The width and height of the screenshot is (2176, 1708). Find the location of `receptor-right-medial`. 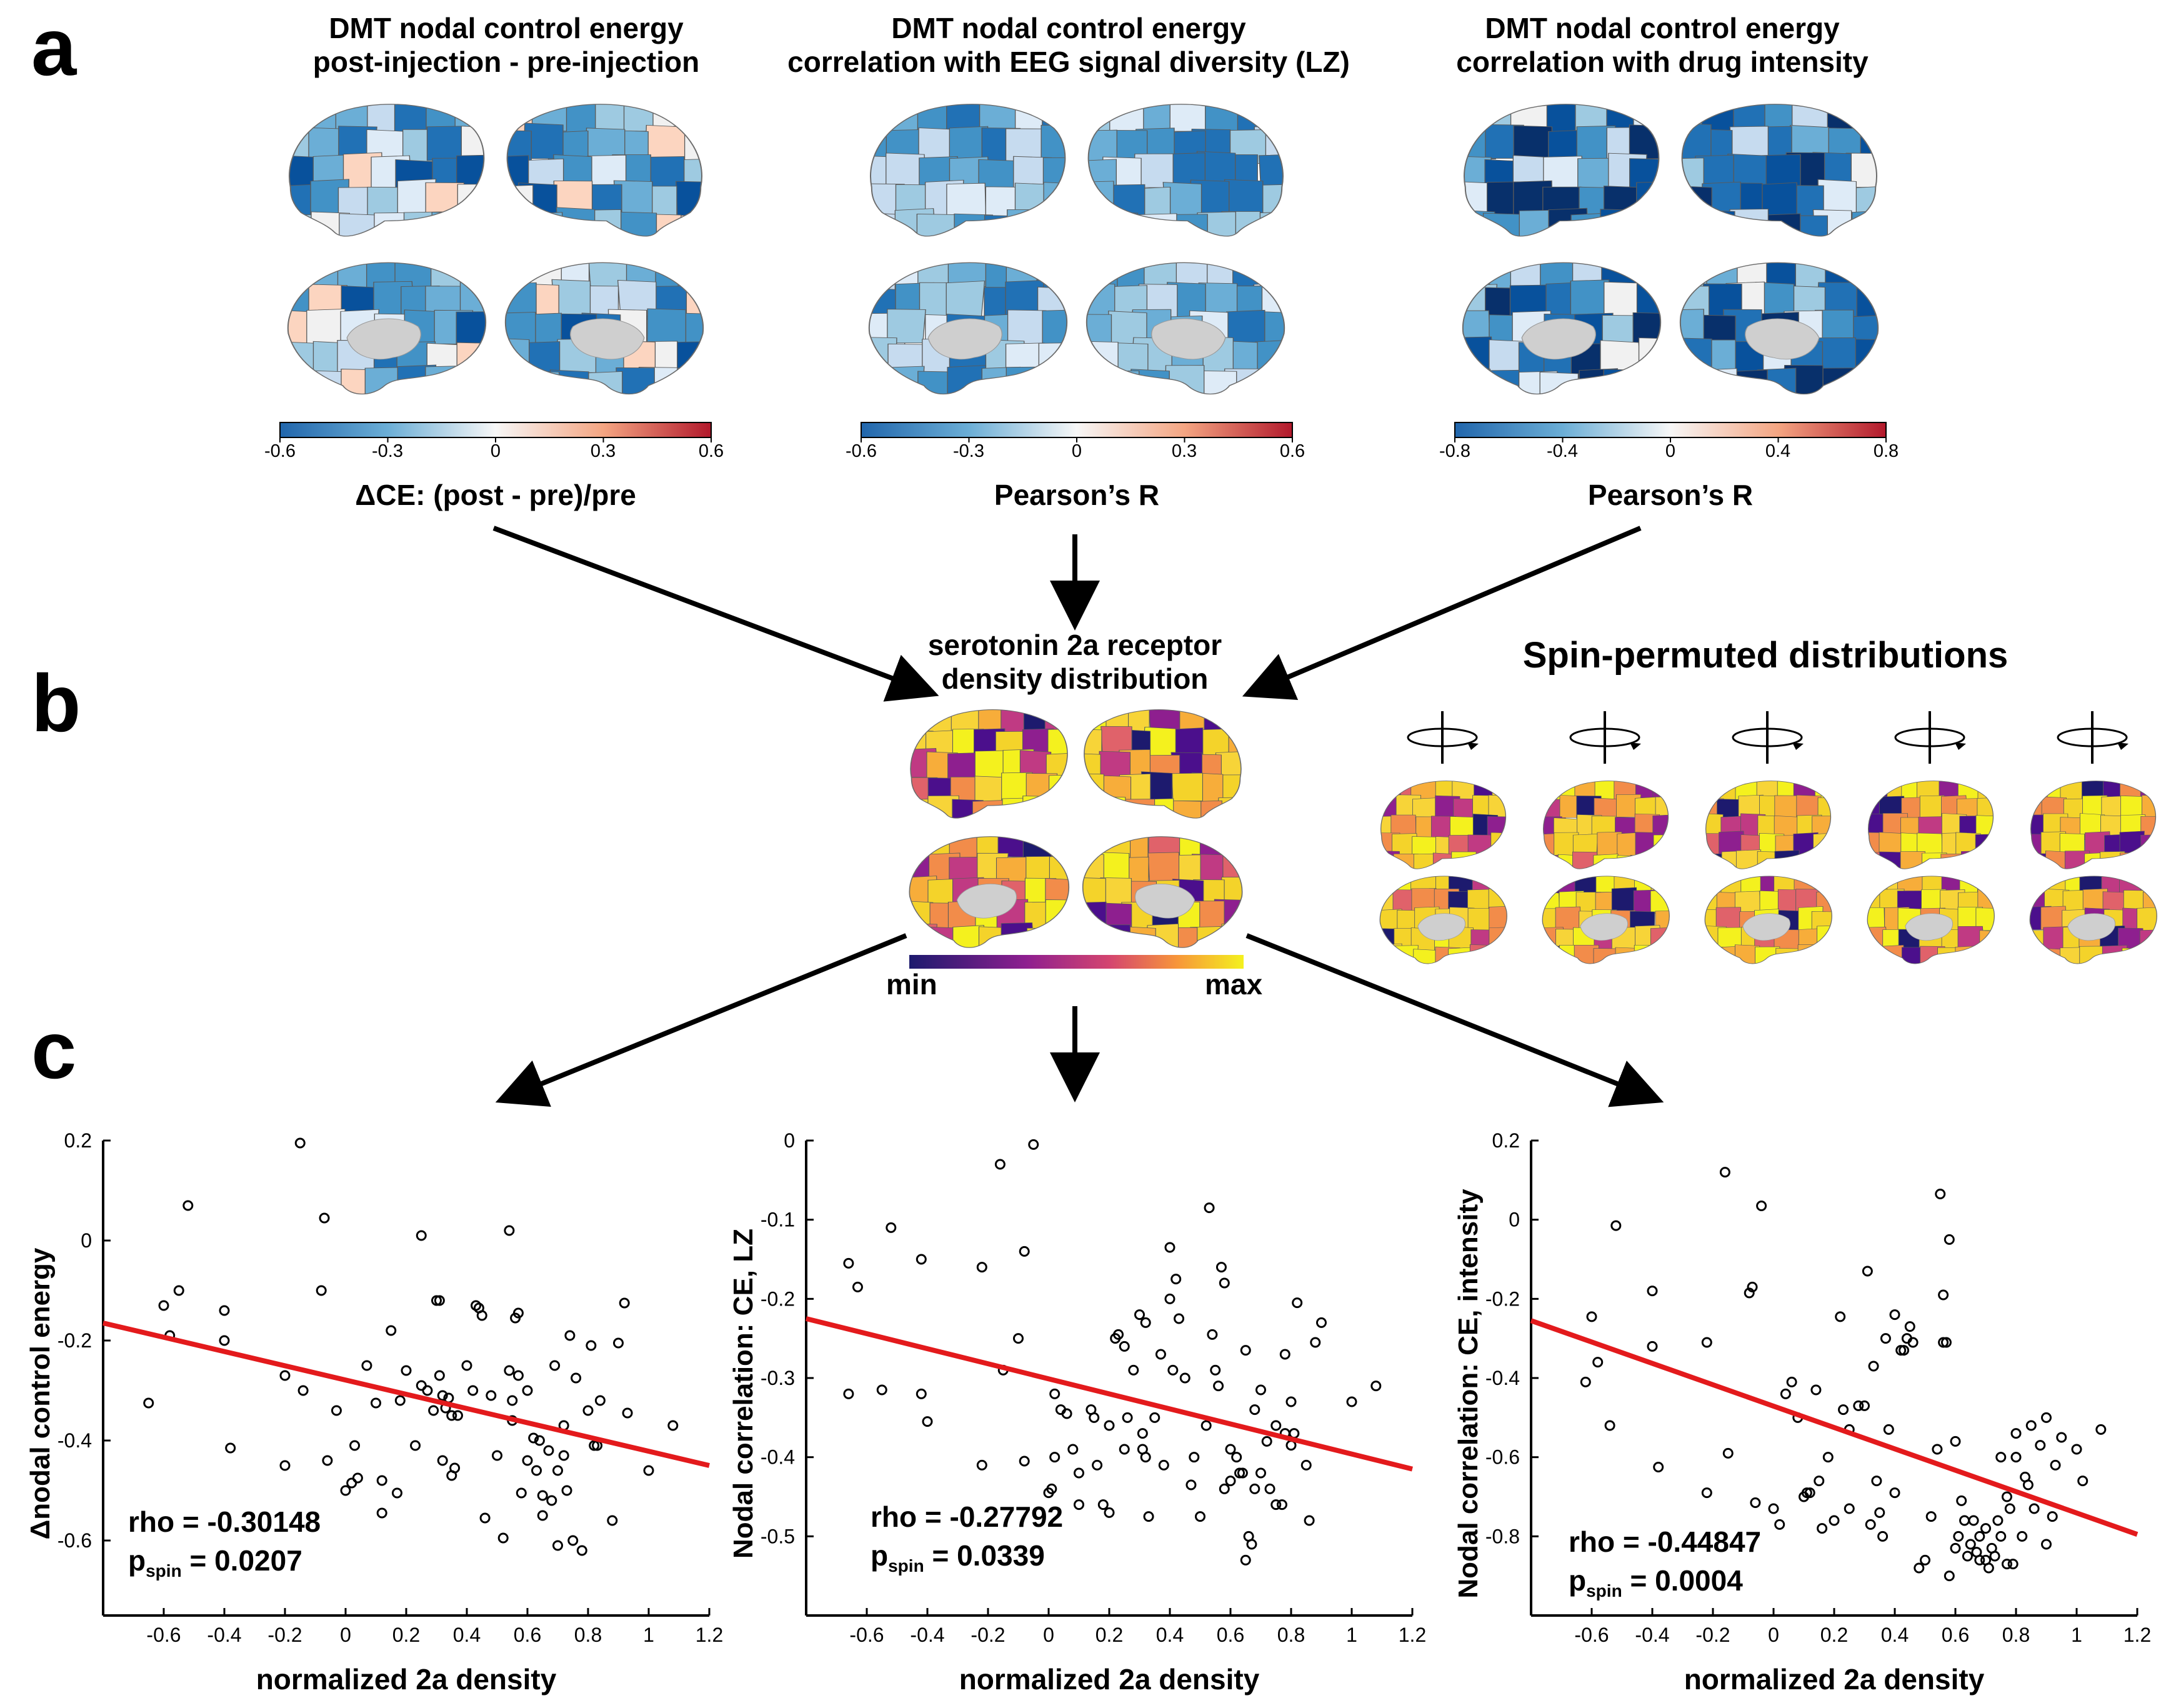

receptor-right-medial is located at coordinates (1162, 892).